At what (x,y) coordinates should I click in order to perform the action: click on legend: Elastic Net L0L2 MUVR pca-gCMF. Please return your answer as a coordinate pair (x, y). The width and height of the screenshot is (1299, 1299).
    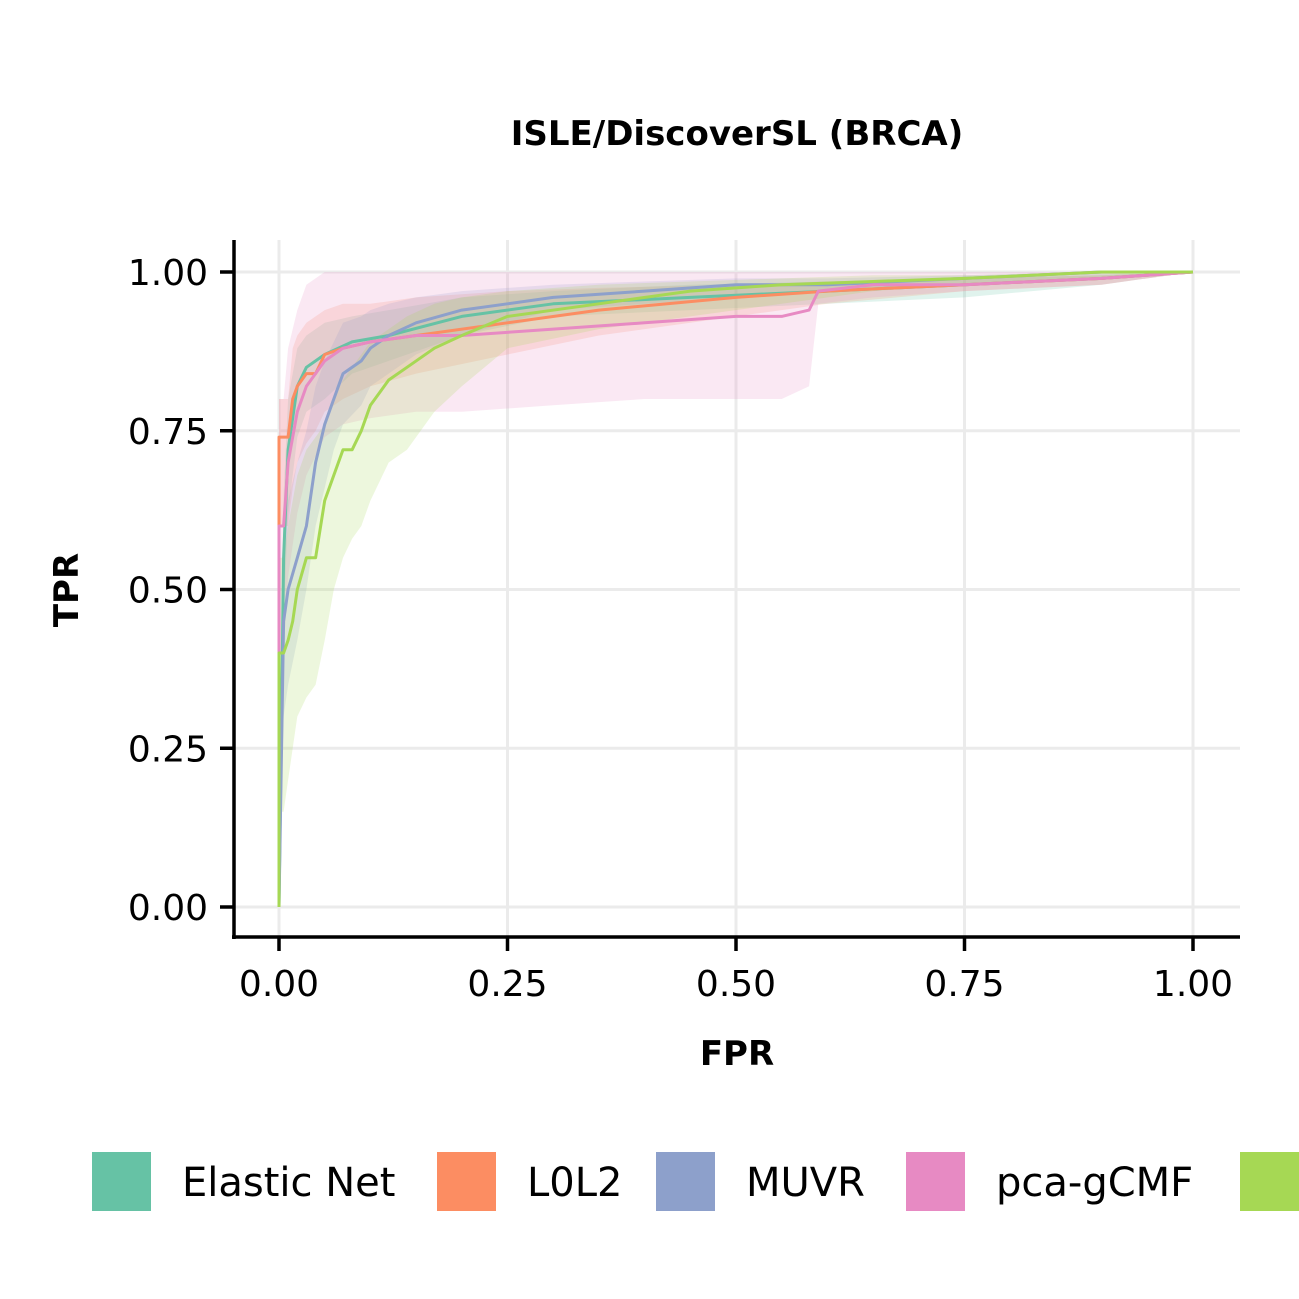
    Looking at the image, I should click on (695, 1181).